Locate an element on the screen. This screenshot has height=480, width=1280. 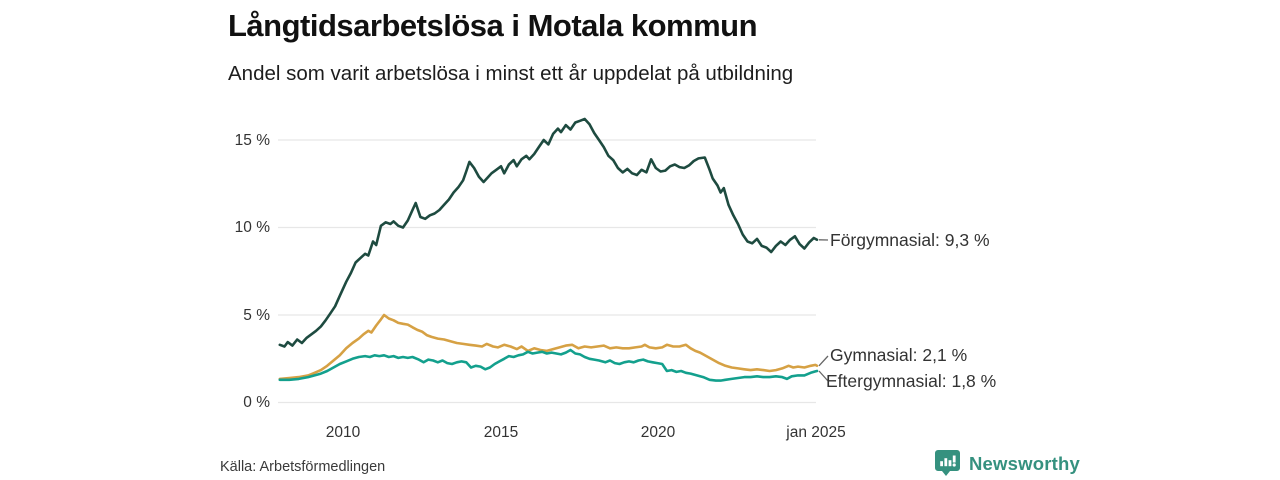
newsworthy-barchart-icon is located at coordinates (947, 463).